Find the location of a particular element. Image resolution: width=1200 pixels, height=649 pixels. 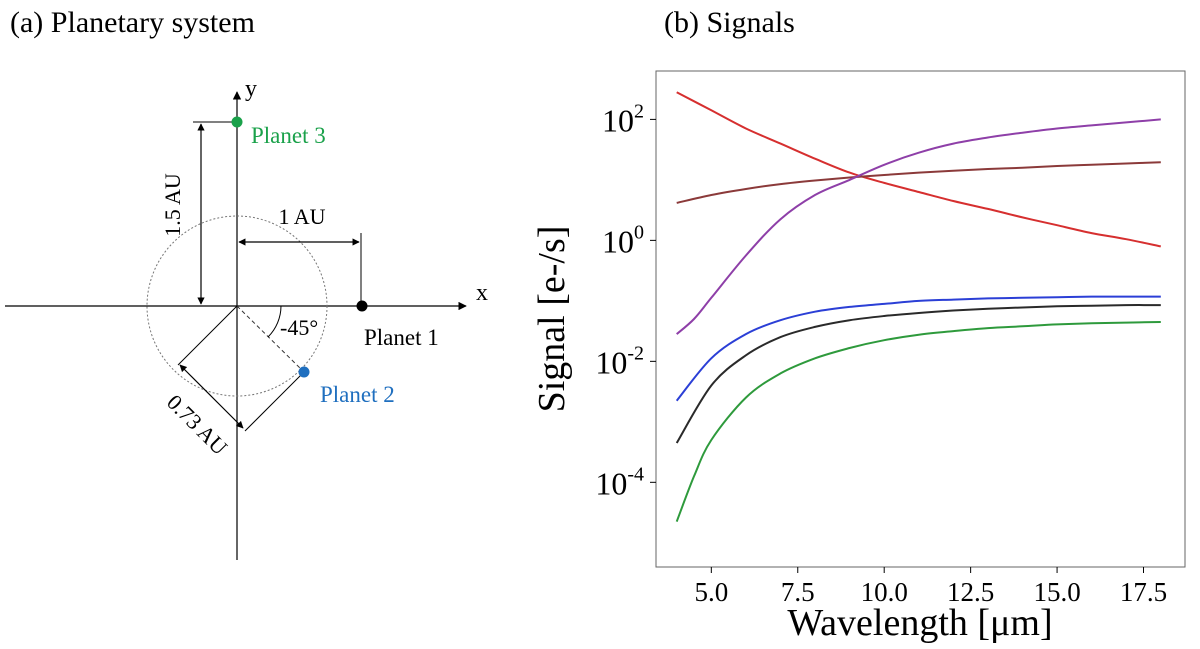

planet-3-label: Planet 3 is located at coordinates (288, 135).